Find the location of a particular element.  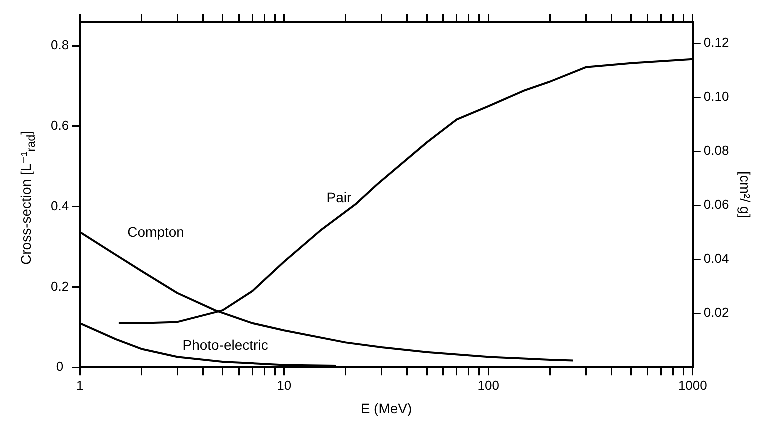

x-tick-label: 1000 is located at coordinates (693, 385).